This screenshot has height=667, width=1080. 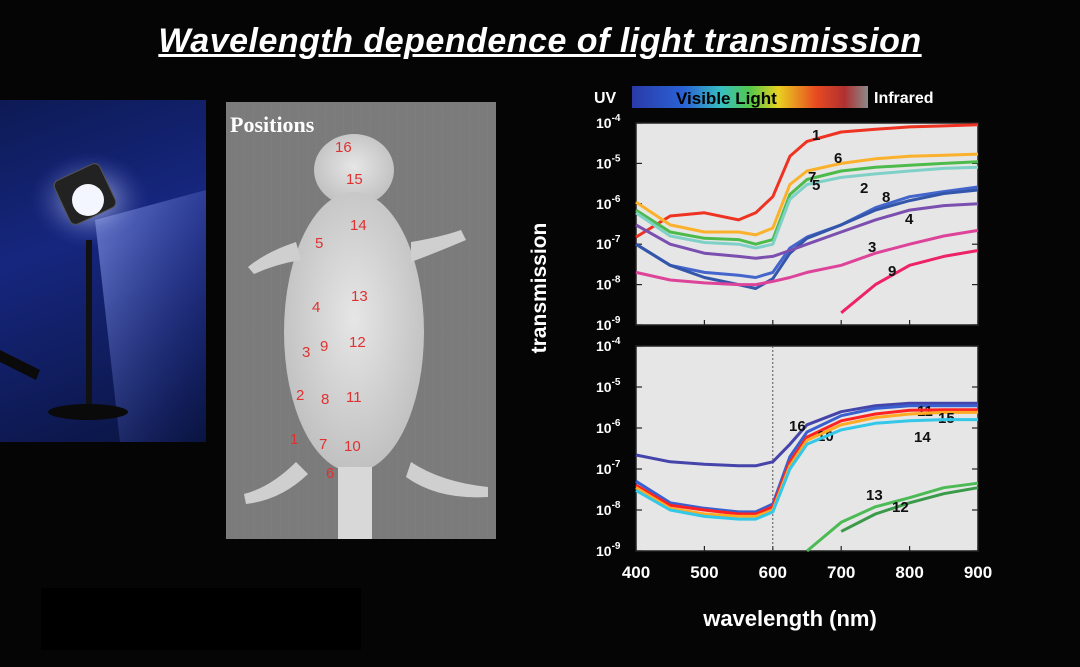 I want to click on series-label: 2, so click(x=864, y=188).